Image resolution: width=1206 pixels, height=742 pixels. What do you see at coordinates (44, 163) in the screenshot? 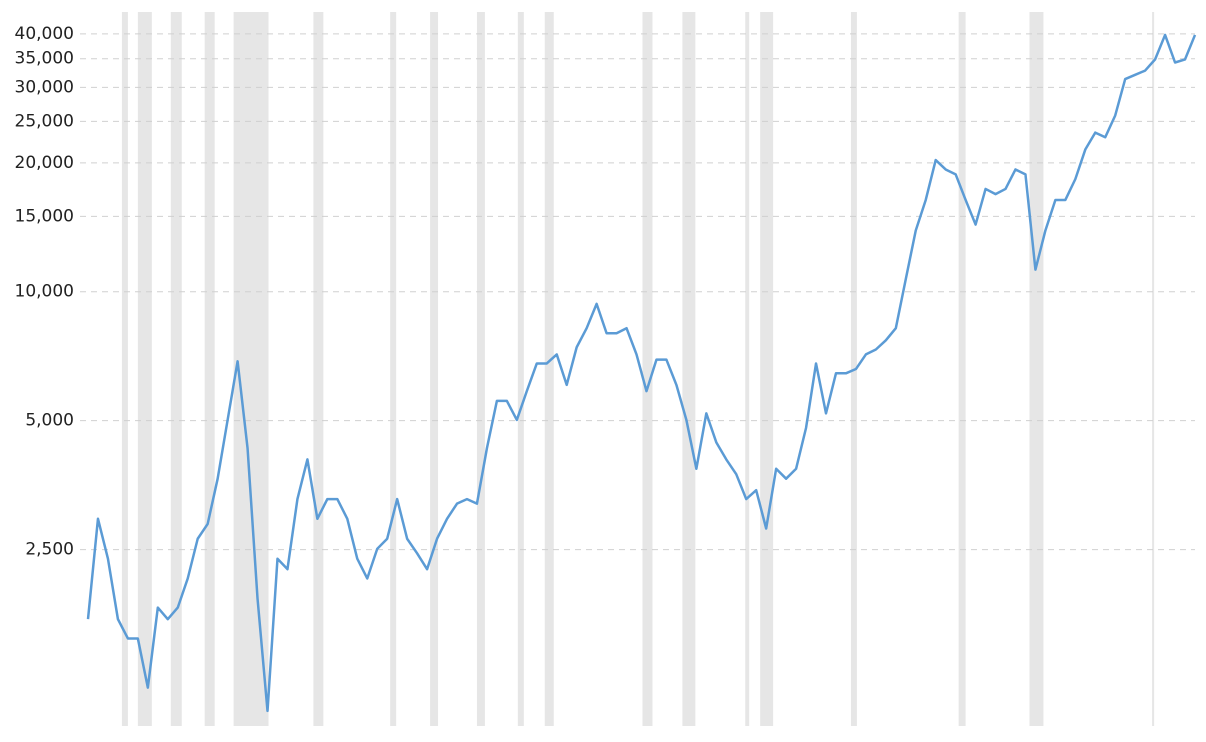
I see `y-tick-label: 20,000` at bounding box center [44, 163].